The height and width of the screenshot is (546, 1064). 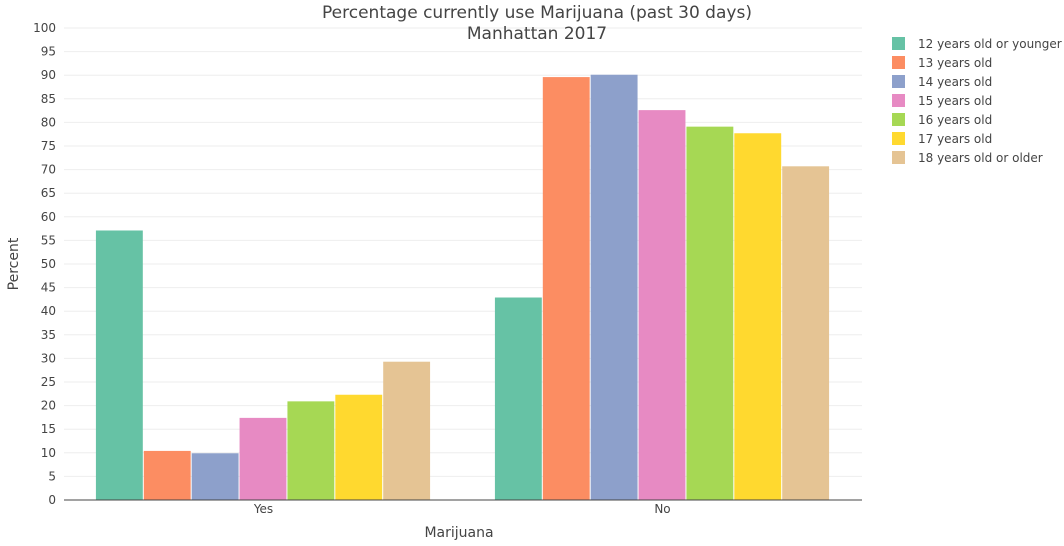 I want to click on y-tick-label: 30, so click(x=48, y=358).